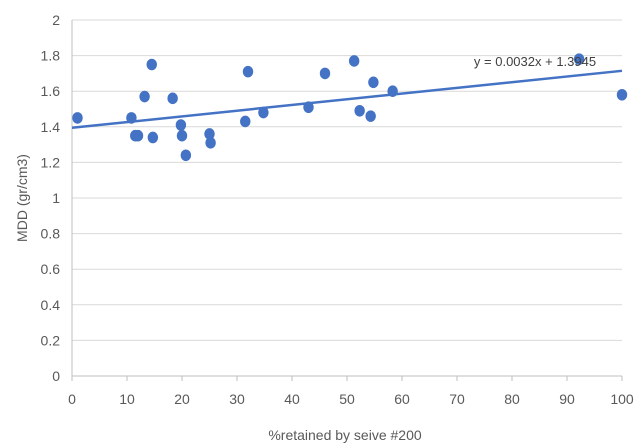  Describe the element at coordinates (51, 234) in the screenshot. I see `y-tick-label: 0.8` at that location.